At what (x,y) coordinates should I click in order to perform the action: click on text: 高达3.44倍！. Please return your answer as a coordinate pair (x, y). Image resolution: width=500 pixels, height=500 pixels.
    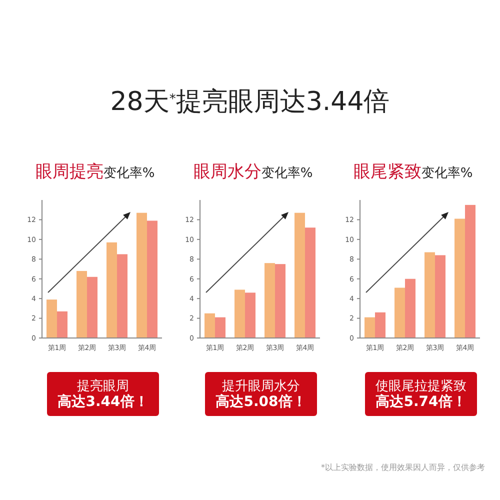
    Looking at the image, I should click on (103, 401).